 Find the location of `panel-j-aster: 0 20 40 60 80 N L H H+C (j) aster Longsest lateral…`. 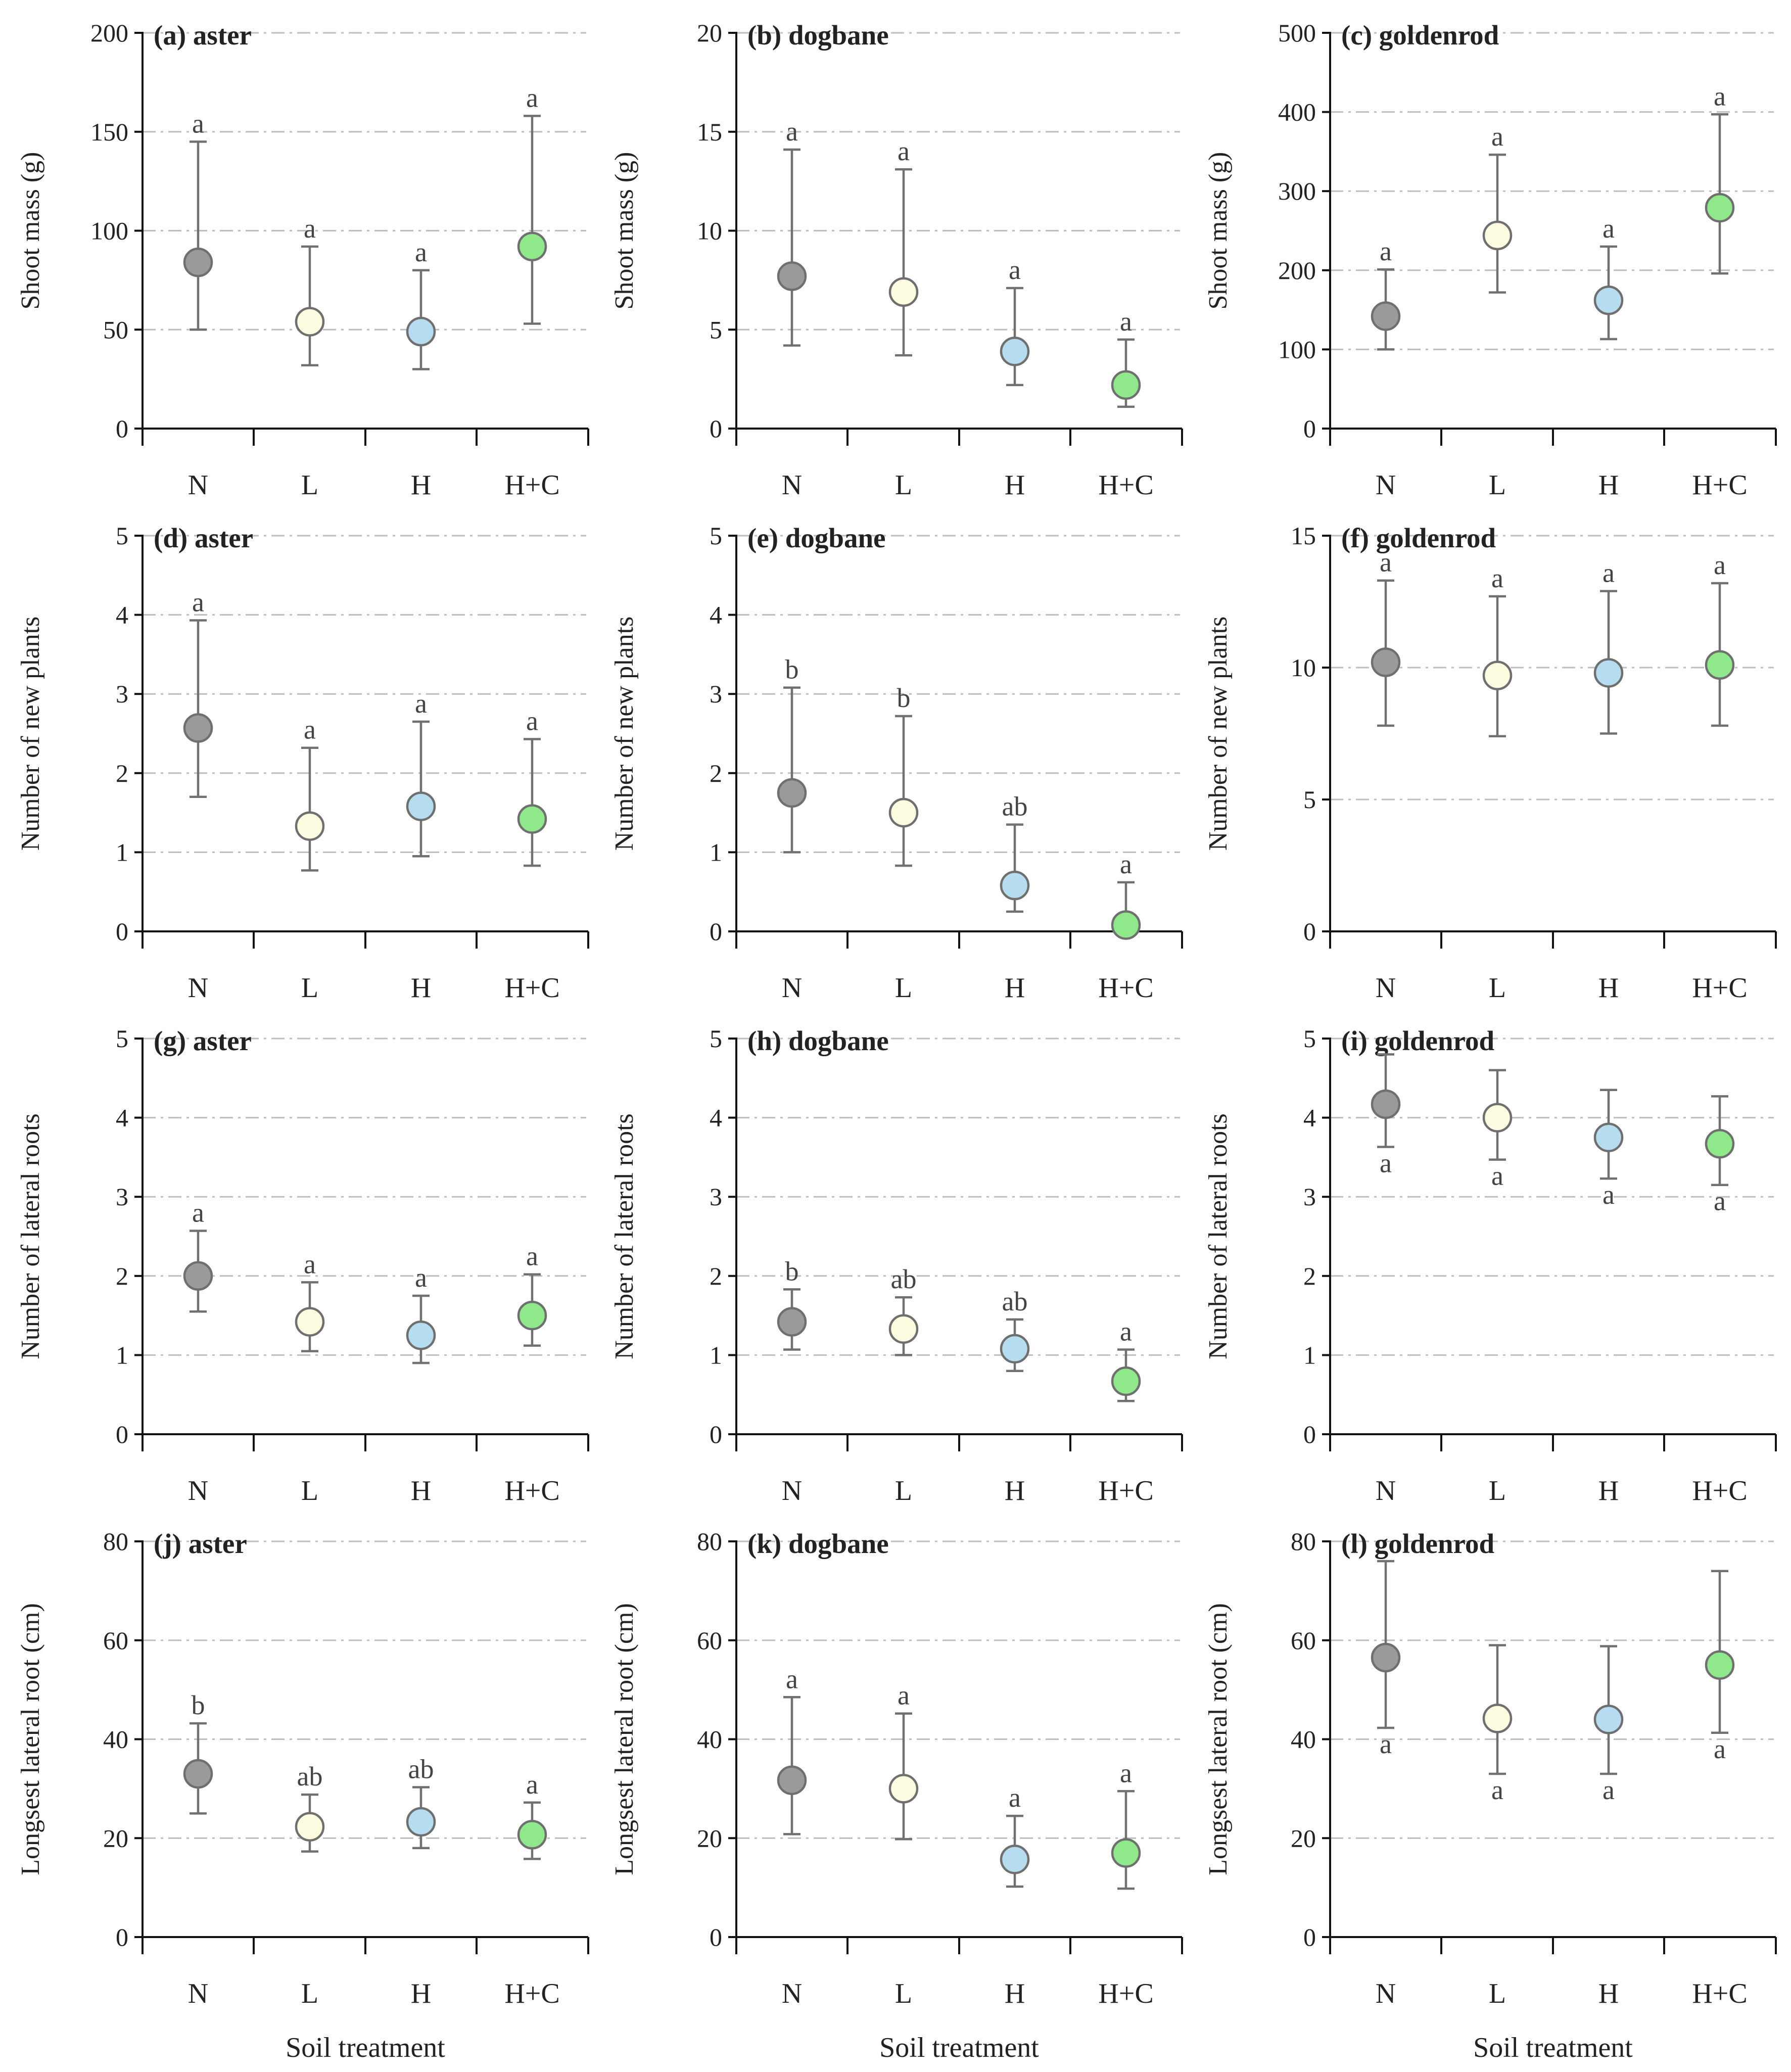

panel-j-aster: 0 20 40 60 80 N L H H+C (j) aster Longsest lateral… is located at coordinates (302, 1795).